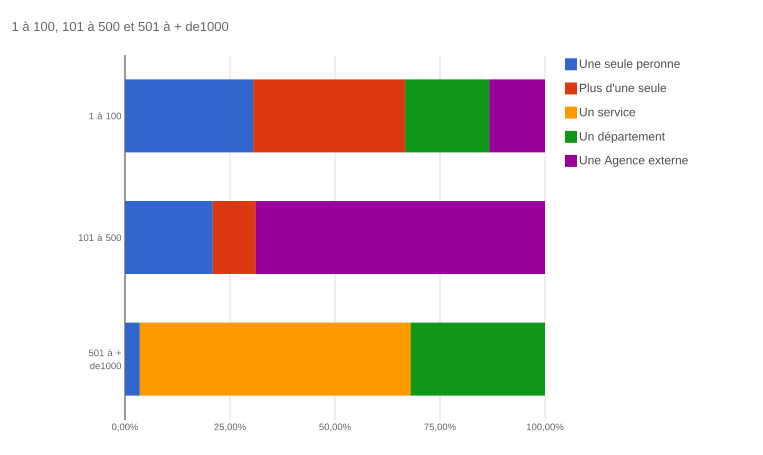 The width and height of the screenshot is (763, 455). I want to click on legend-label: Un département, so click(622, 138).